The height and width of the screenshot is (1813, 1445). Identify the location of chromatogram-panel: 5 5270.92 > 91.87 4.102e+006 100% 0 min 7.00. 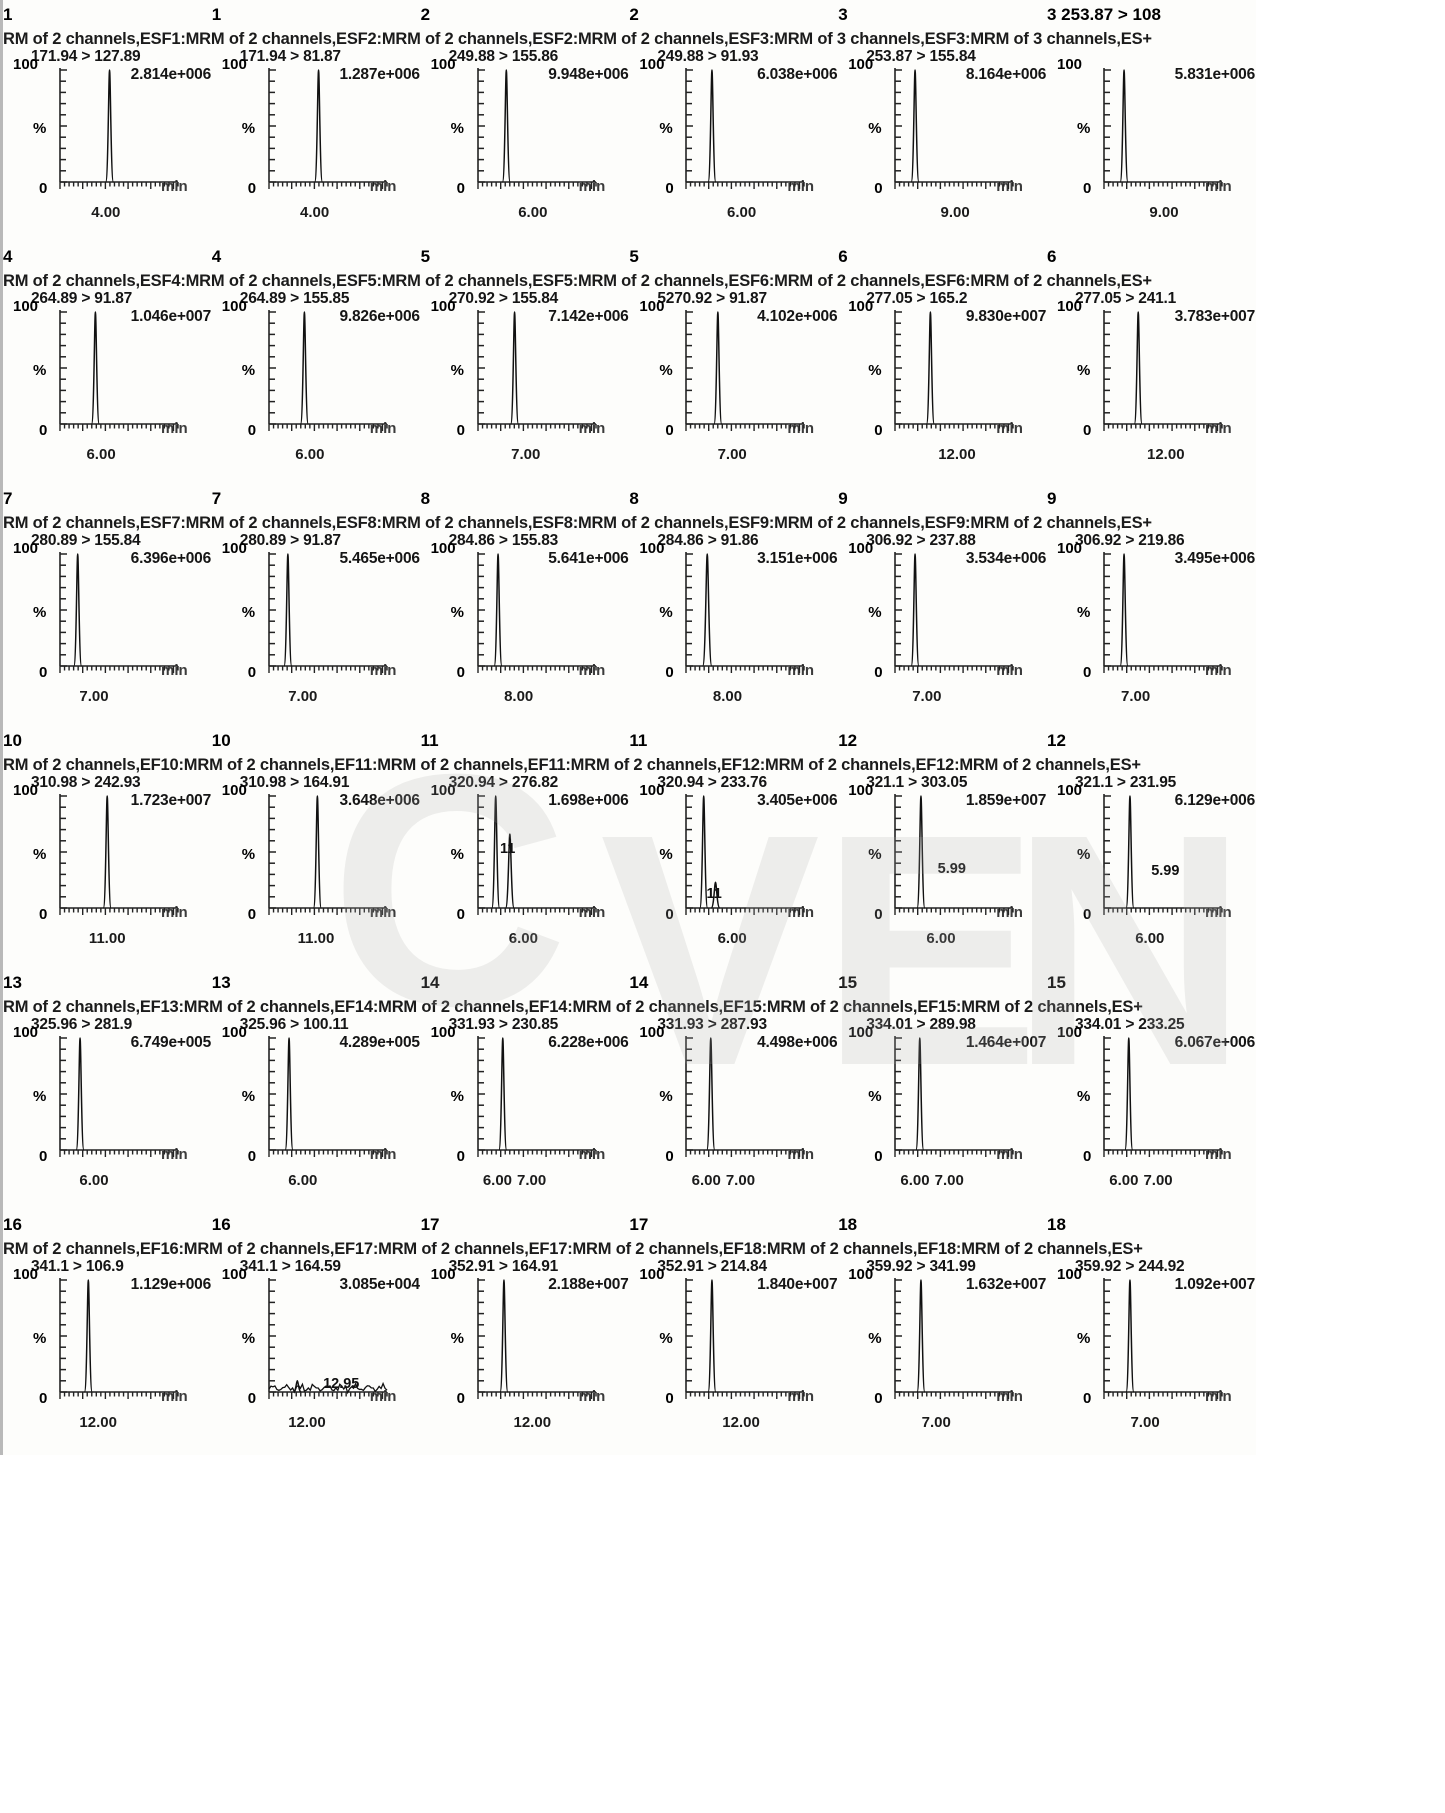
(733, 363).